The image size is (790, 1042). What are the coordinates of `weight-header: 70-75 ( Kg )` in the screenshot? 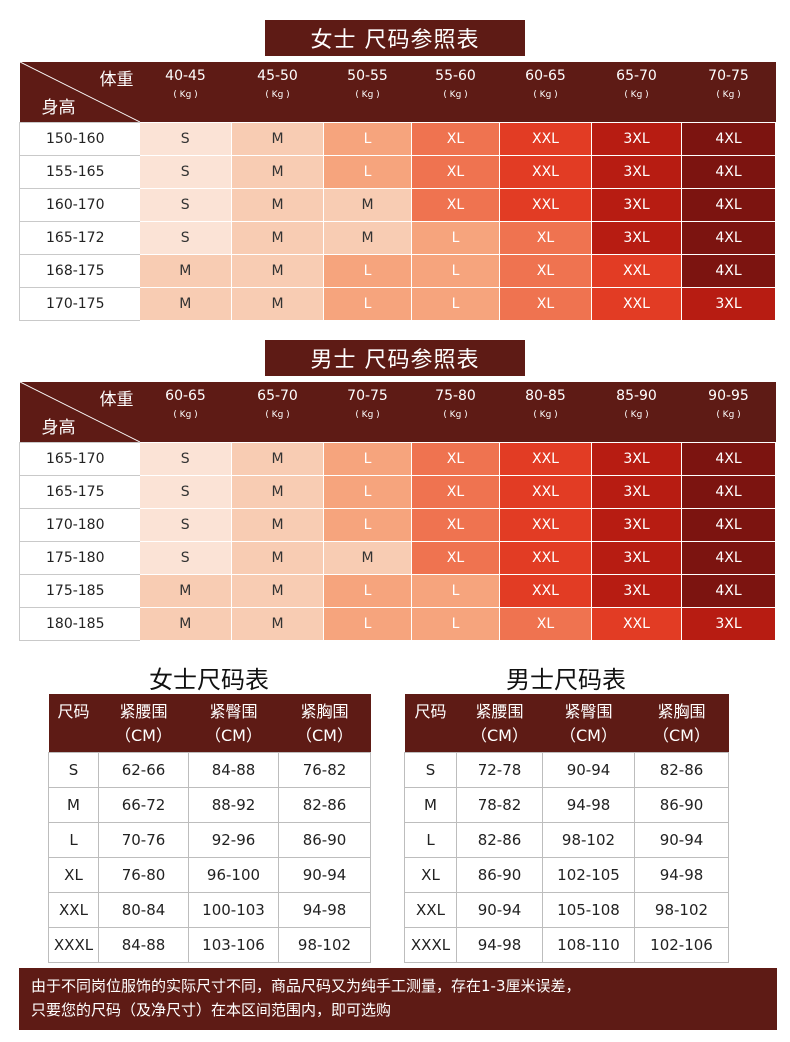 It's located at (367, 412).